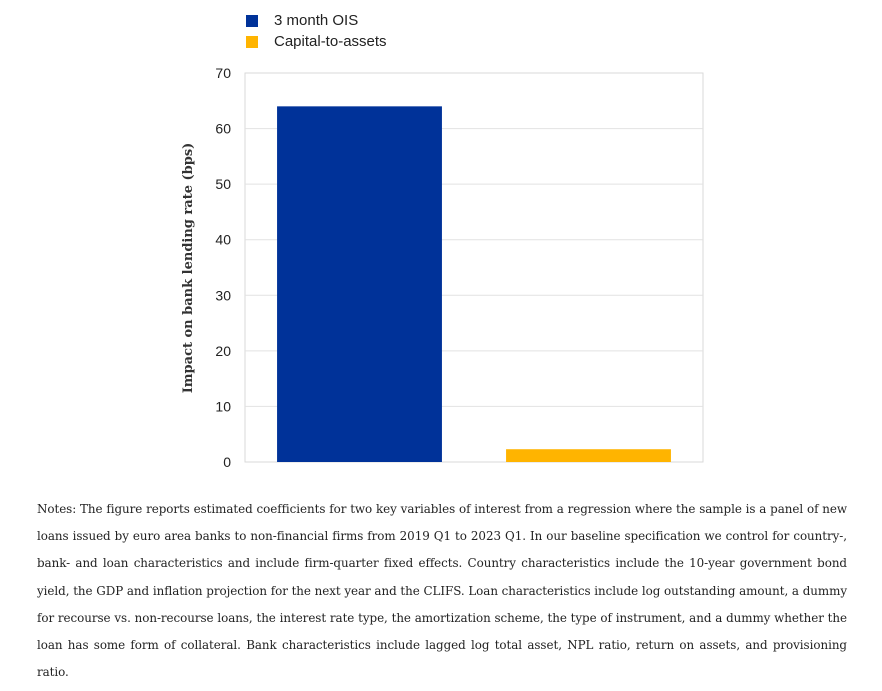 Image resolution: width=882 pixels, height=691 pixels. I want to click on y-tick-label: 20, so click(223, 351).